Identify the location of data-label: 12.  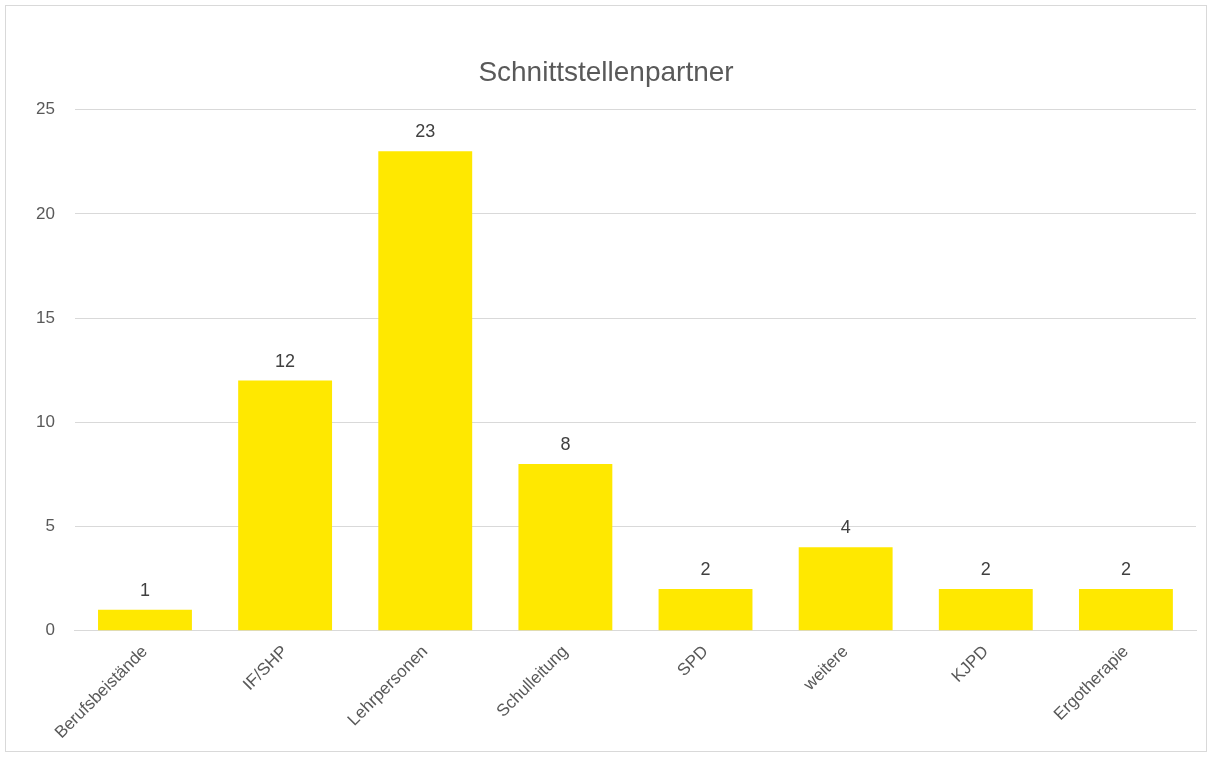
(285, 360).